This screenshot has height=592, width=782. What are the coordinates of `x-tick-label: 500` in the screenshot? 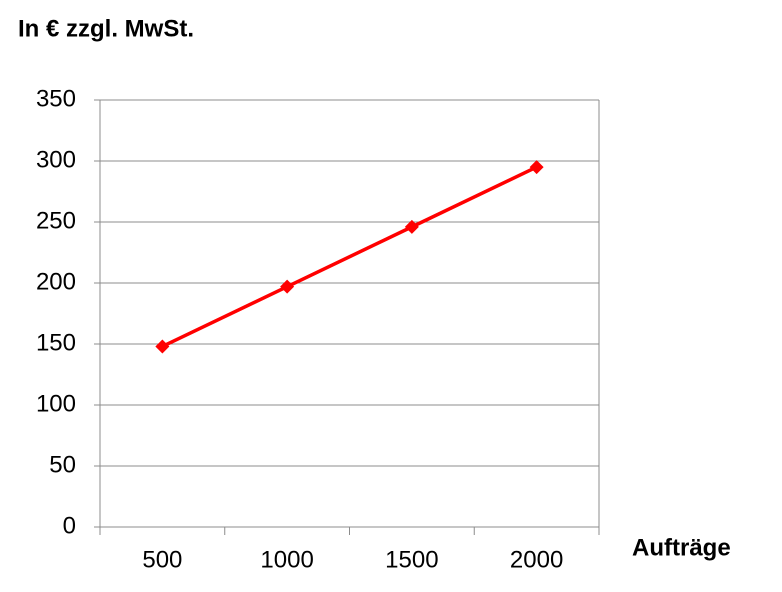 It's located at (162, 559).